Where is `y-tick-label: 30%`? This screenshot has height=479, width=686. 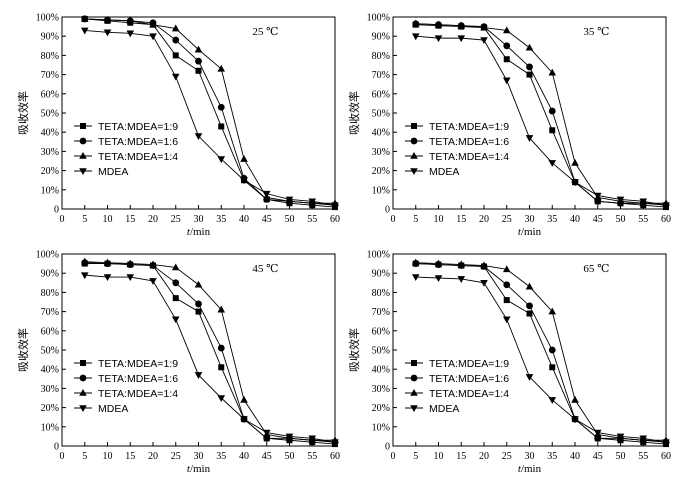 y-tick-label: 30% is located at coordinates (381, 389).